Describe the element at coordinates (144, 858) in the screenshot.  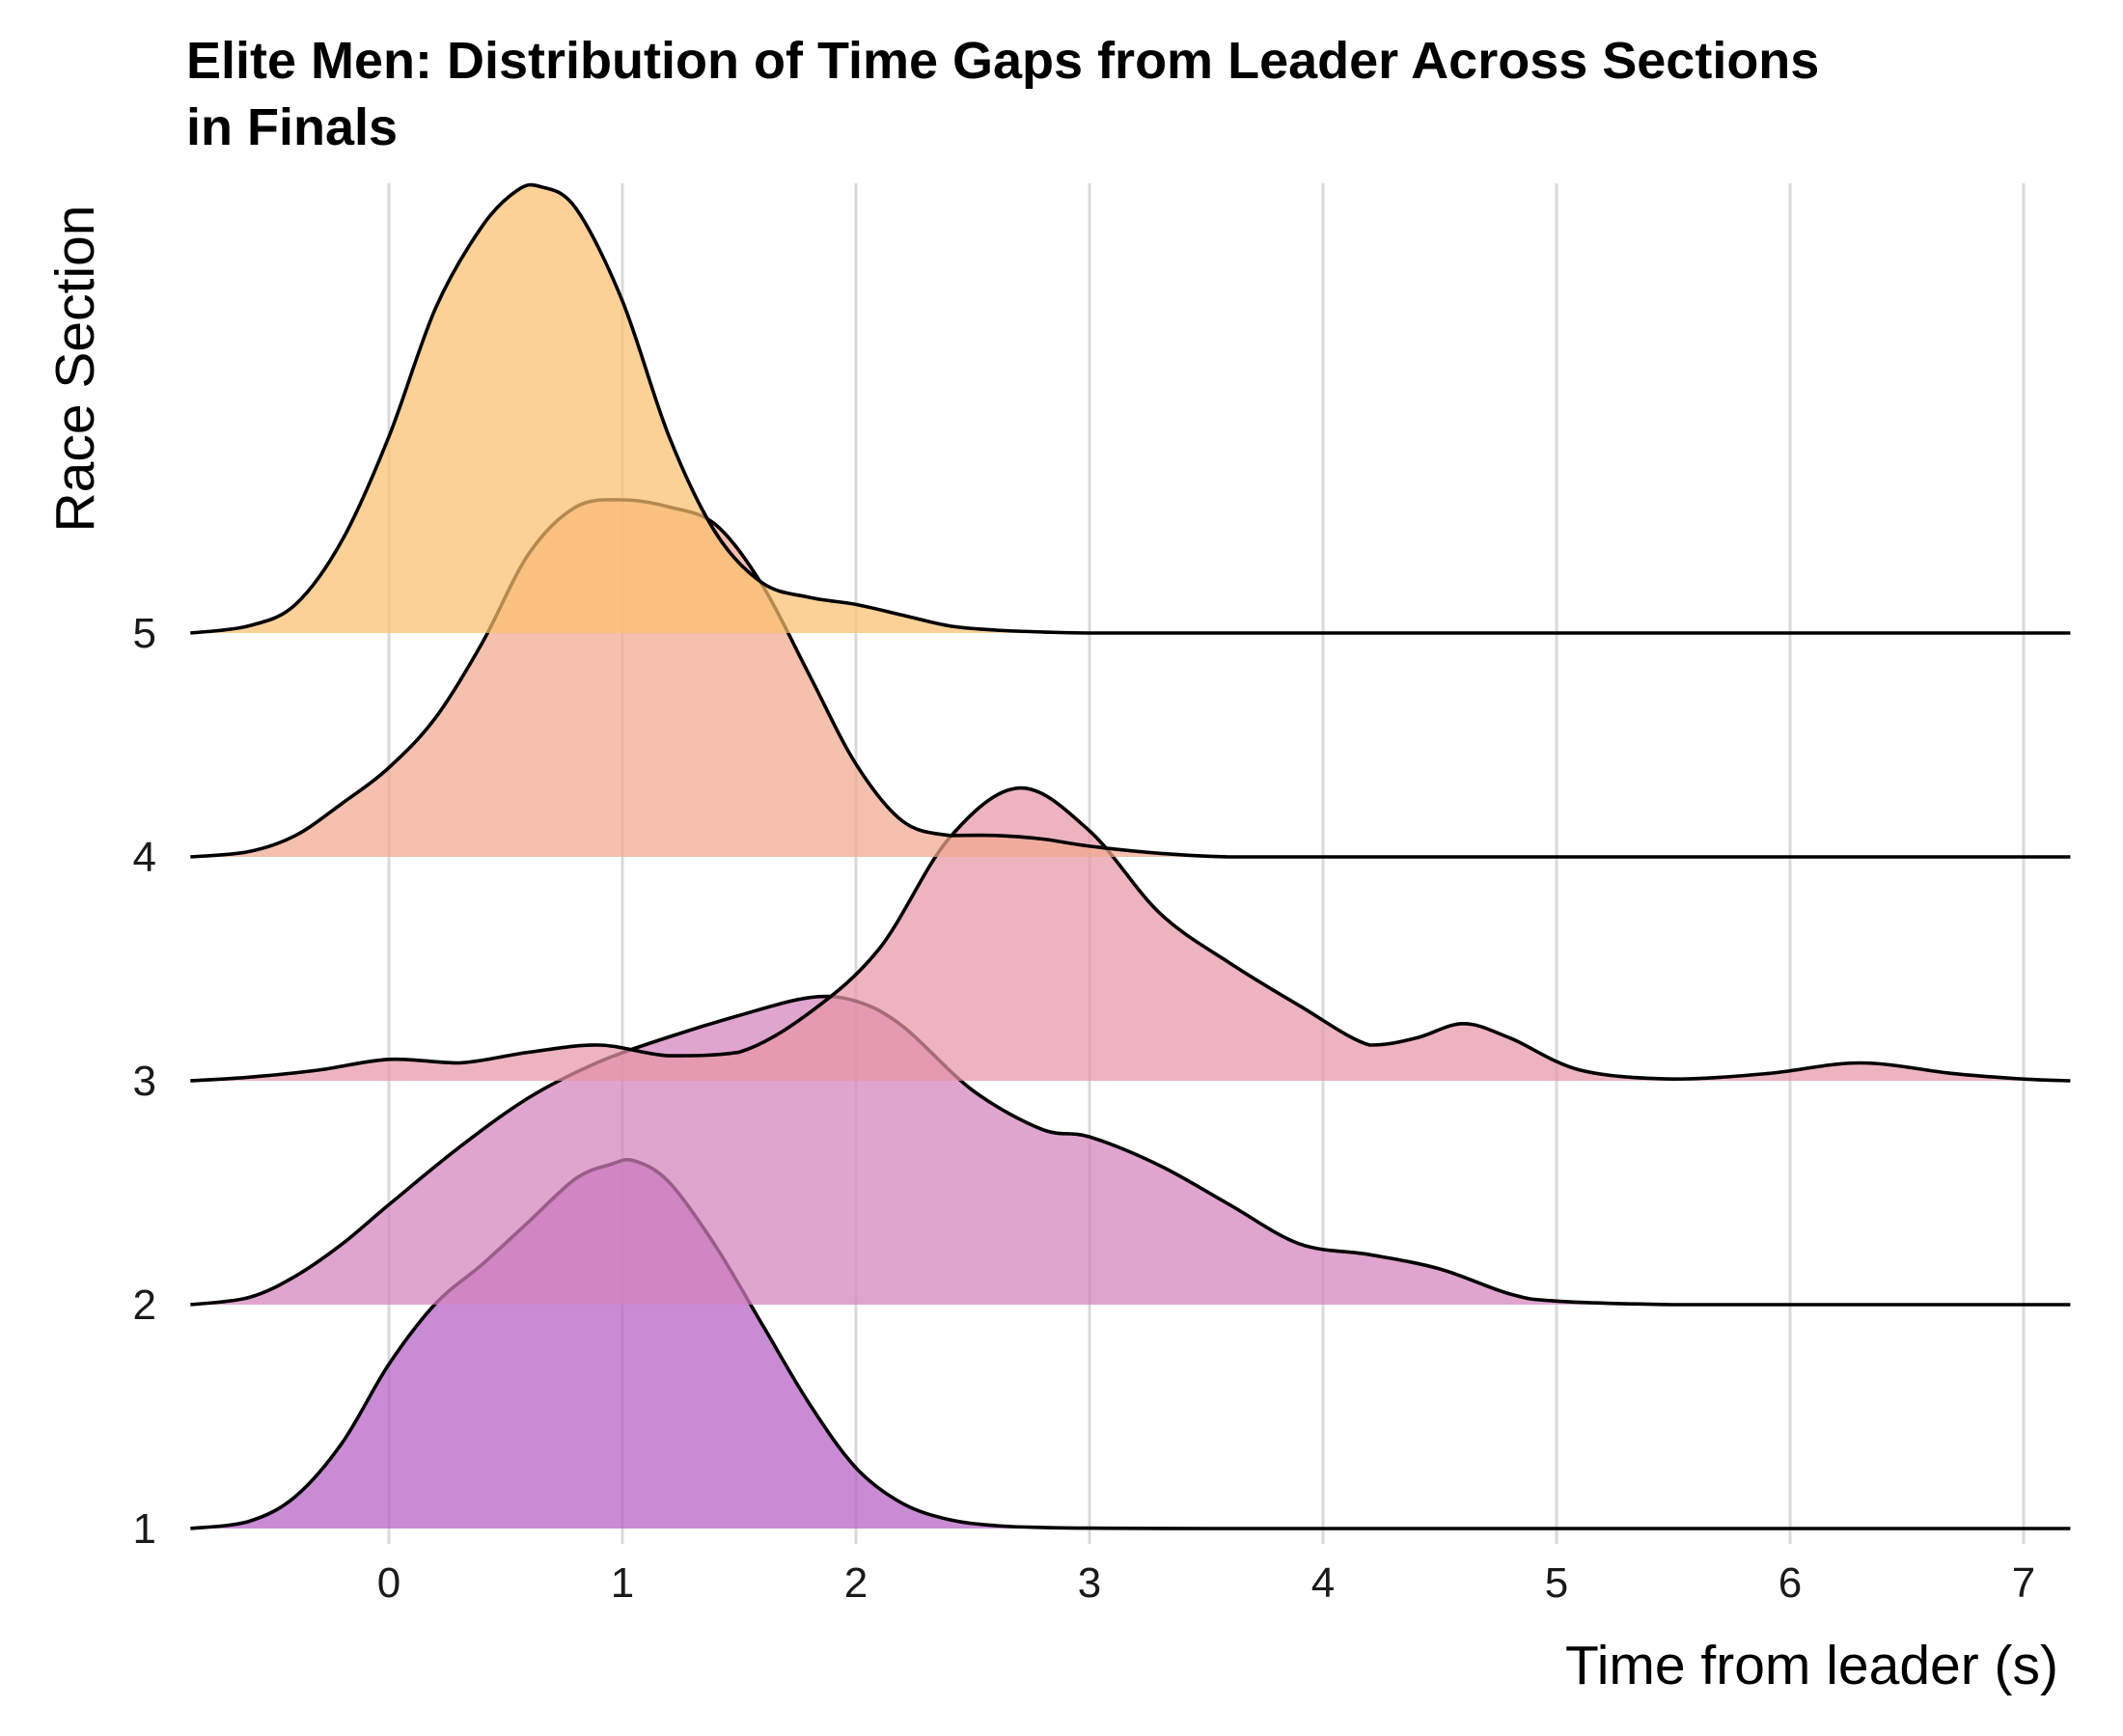
I see `y-tick-label: 4` at that location.